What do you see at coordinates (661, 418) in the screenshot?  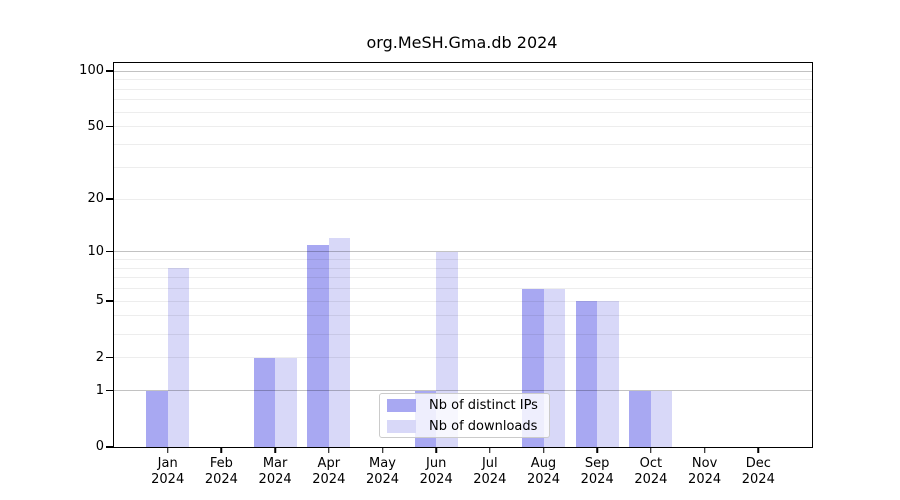 I see `bar-oct-downloads` at bounding box center [661, 418].